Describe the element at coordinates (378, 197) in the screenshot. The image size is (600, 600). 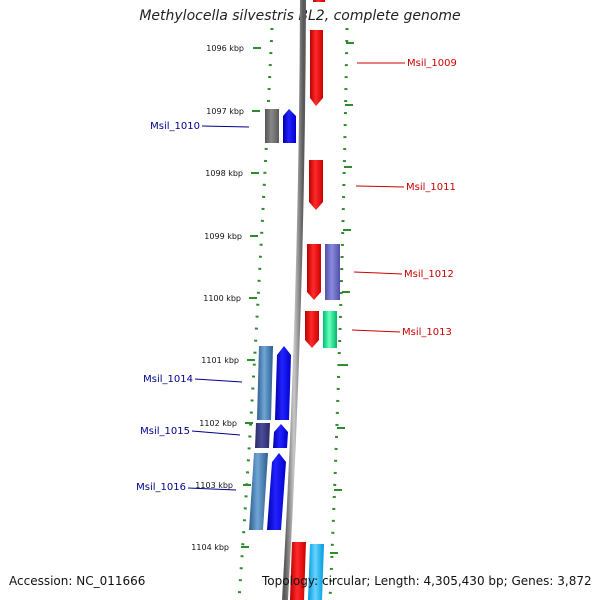
I see `leader-lines-right` at that location.